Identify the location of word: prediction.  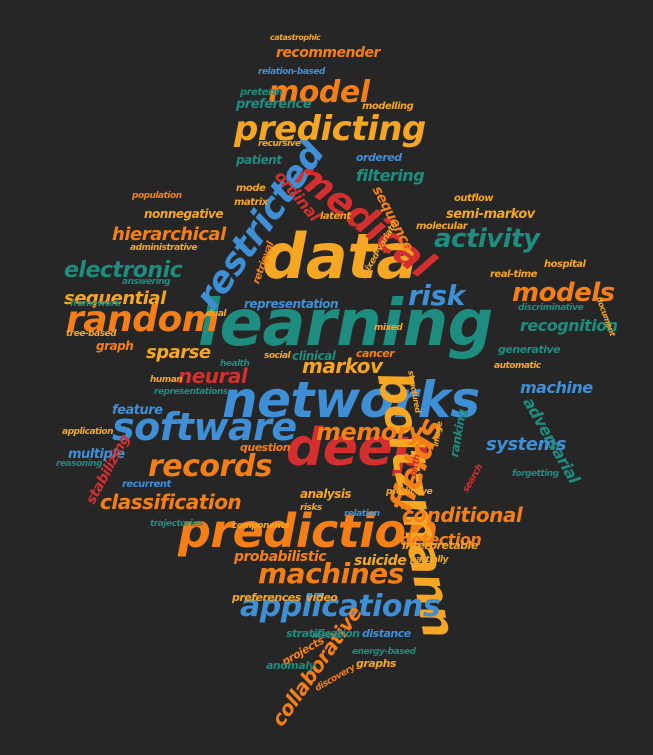
(308, 531).